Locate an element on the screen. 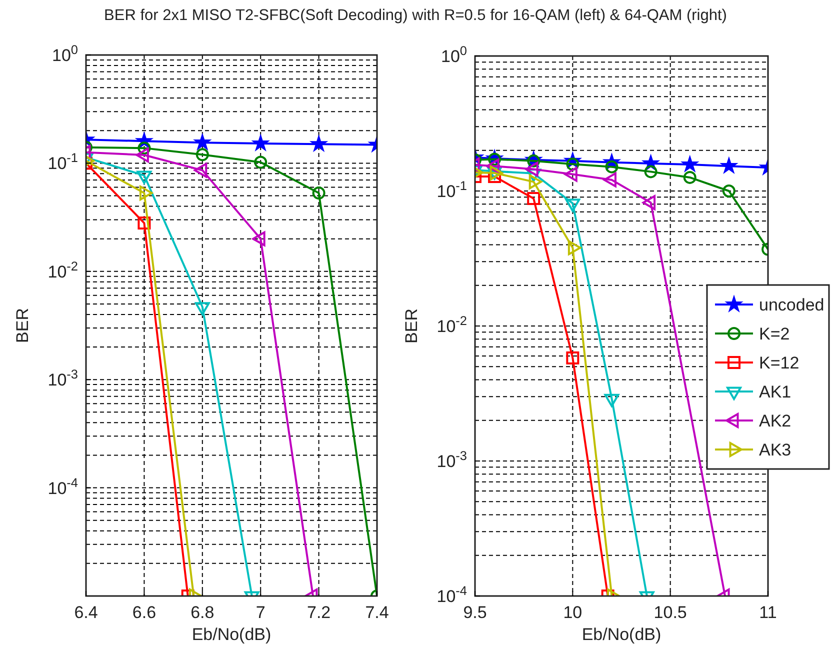 Image resolution: width=831 pixels, height=652 pixels. x-tick-label: 10.5 is located at coordinates (670, 612).